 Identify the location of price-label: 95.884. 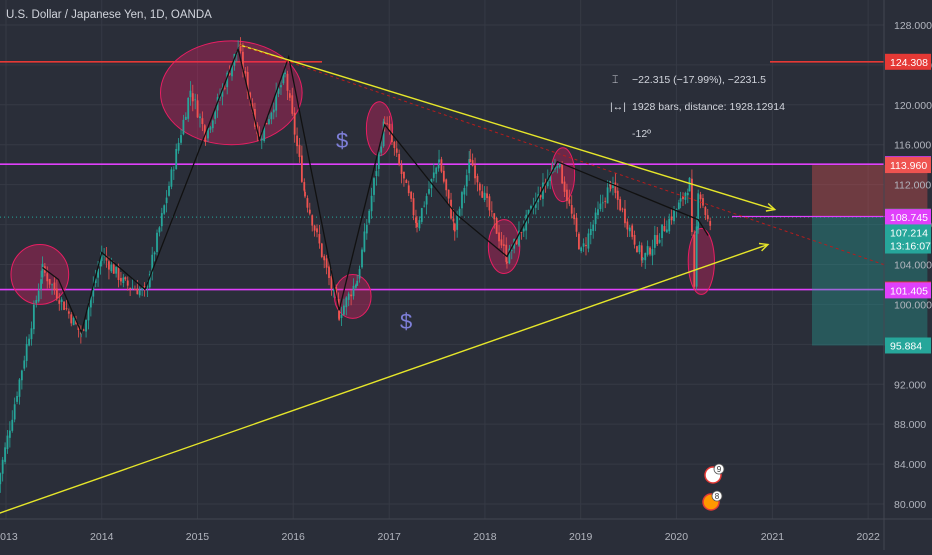
(906, 346).